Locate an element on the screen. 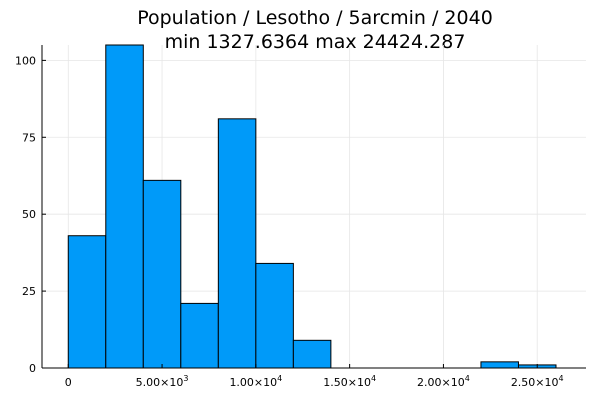 The image size is (600, 400). y-tick-label-0: 0 is located at coordinates (32, 368).